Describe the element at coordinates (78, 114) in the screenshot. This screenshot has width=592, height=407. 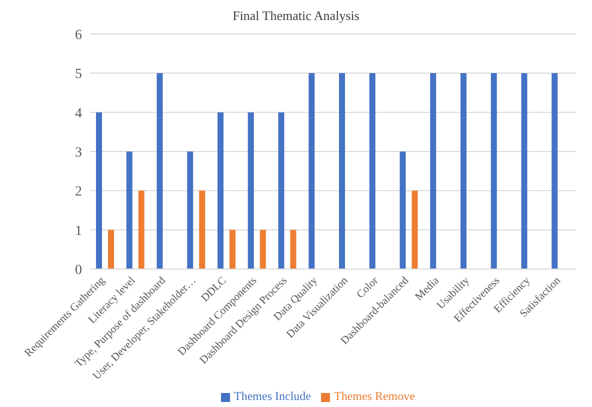
I see `y-tick-label: 4` at that location.